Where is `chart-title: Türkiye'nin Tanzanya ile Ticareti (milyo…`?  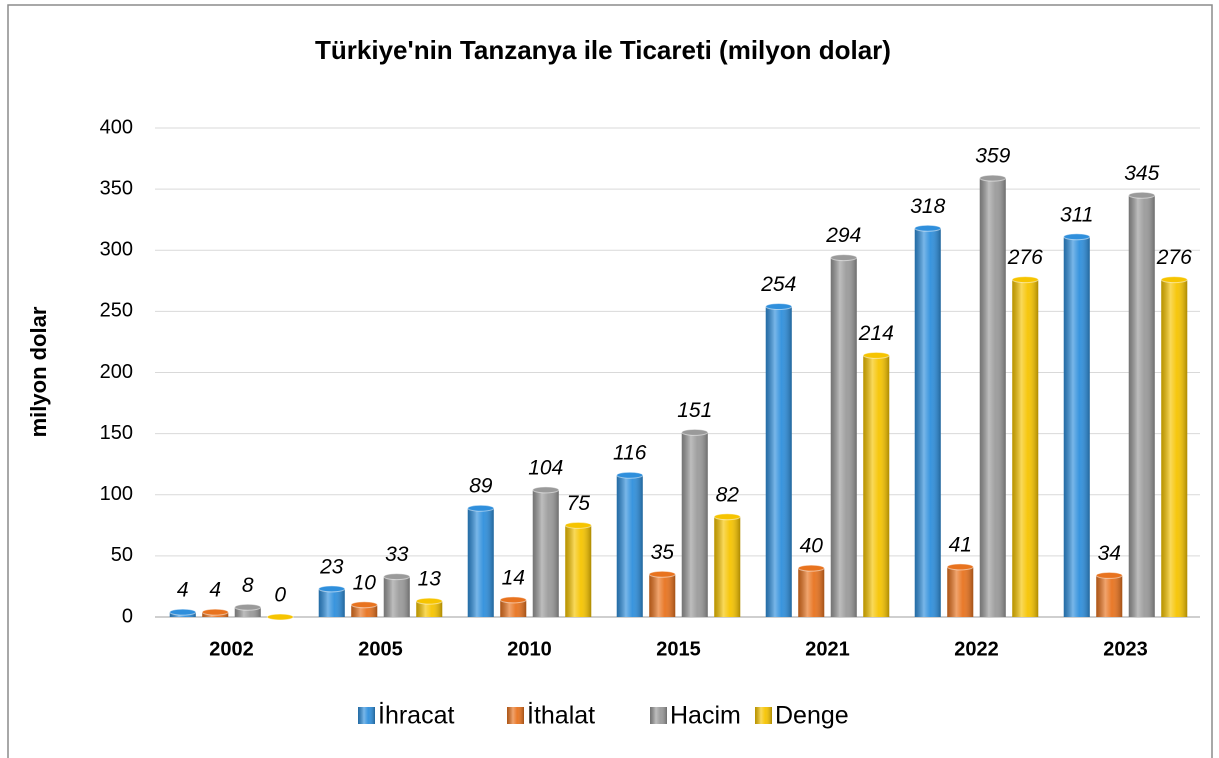
chart-title: Türkiye'nin Tanzanya ile Ticareti (milyo… is located at coordinates (603, 50).